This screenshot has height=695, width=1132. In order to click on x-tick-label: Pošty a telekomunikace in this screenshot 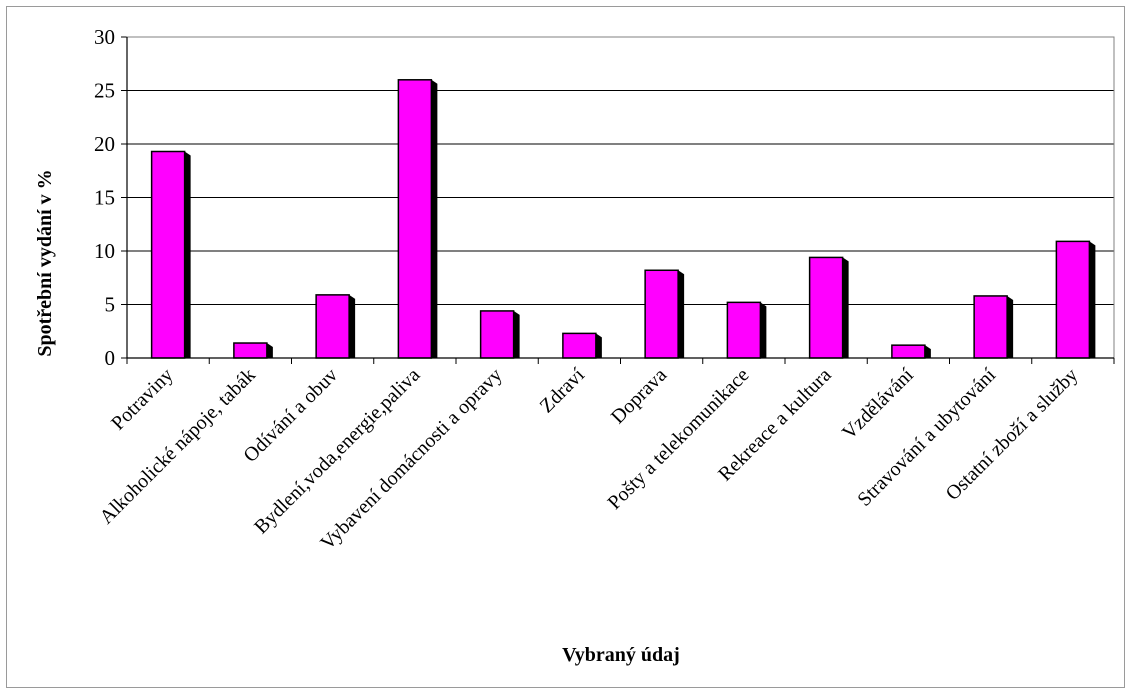, I will do `click(679, 439)`.